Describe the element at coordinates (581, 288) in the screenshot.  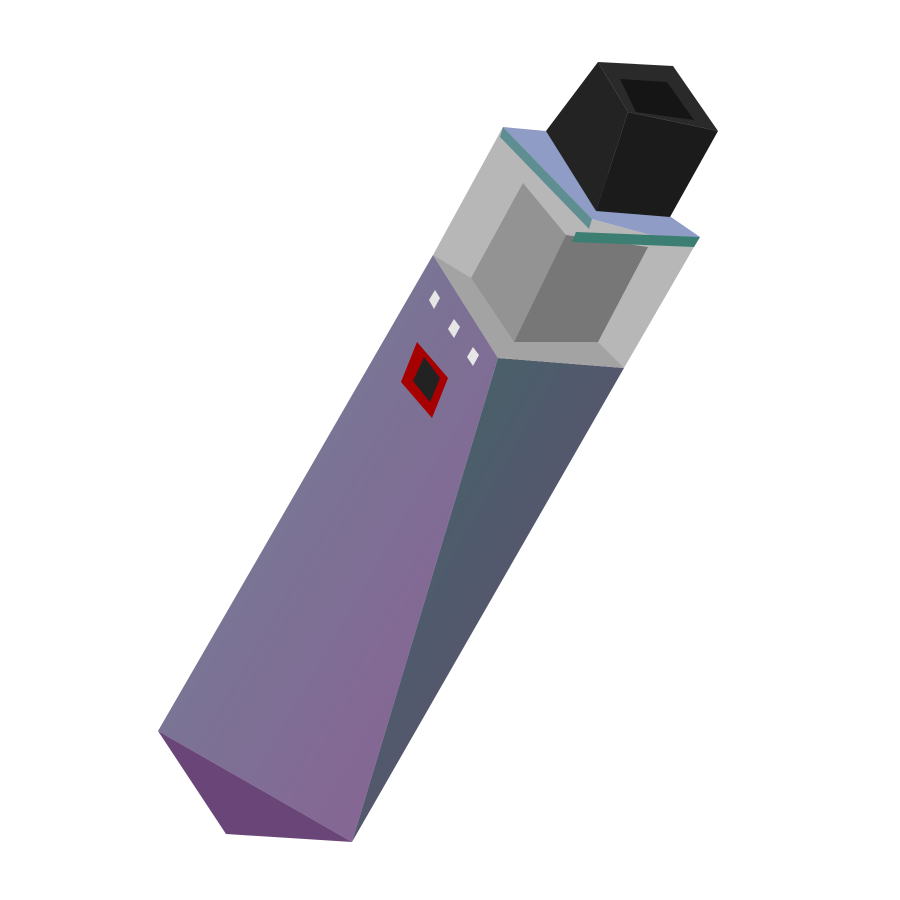
I see `pod-window-inner-right` at that location.